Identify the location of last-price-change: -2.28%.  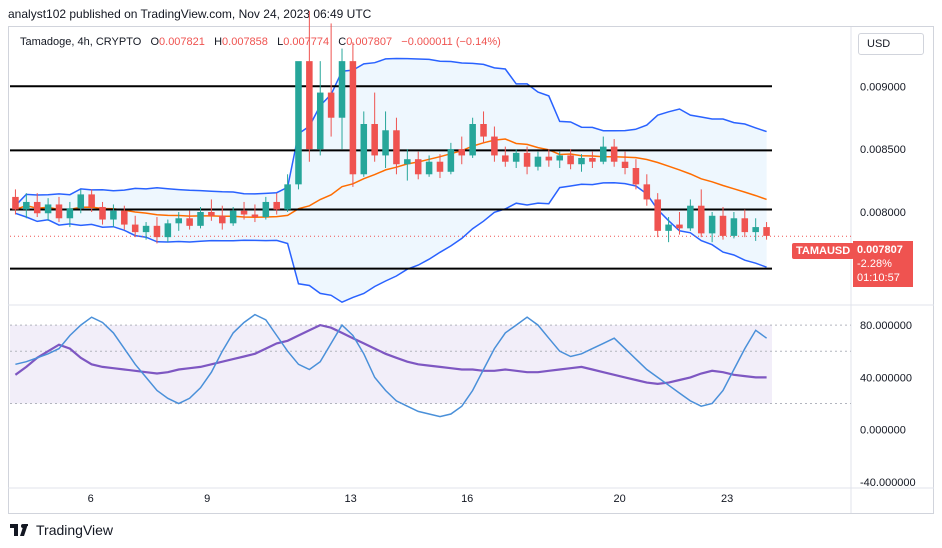
(874, 264).